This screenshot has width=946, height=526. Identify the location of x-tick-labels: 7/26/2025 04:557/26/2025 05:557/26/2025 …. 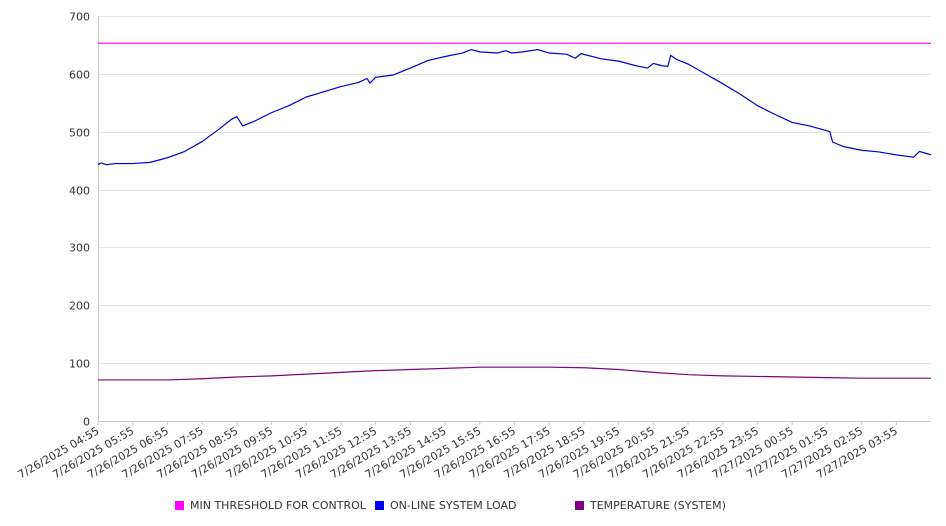
(458, 452).